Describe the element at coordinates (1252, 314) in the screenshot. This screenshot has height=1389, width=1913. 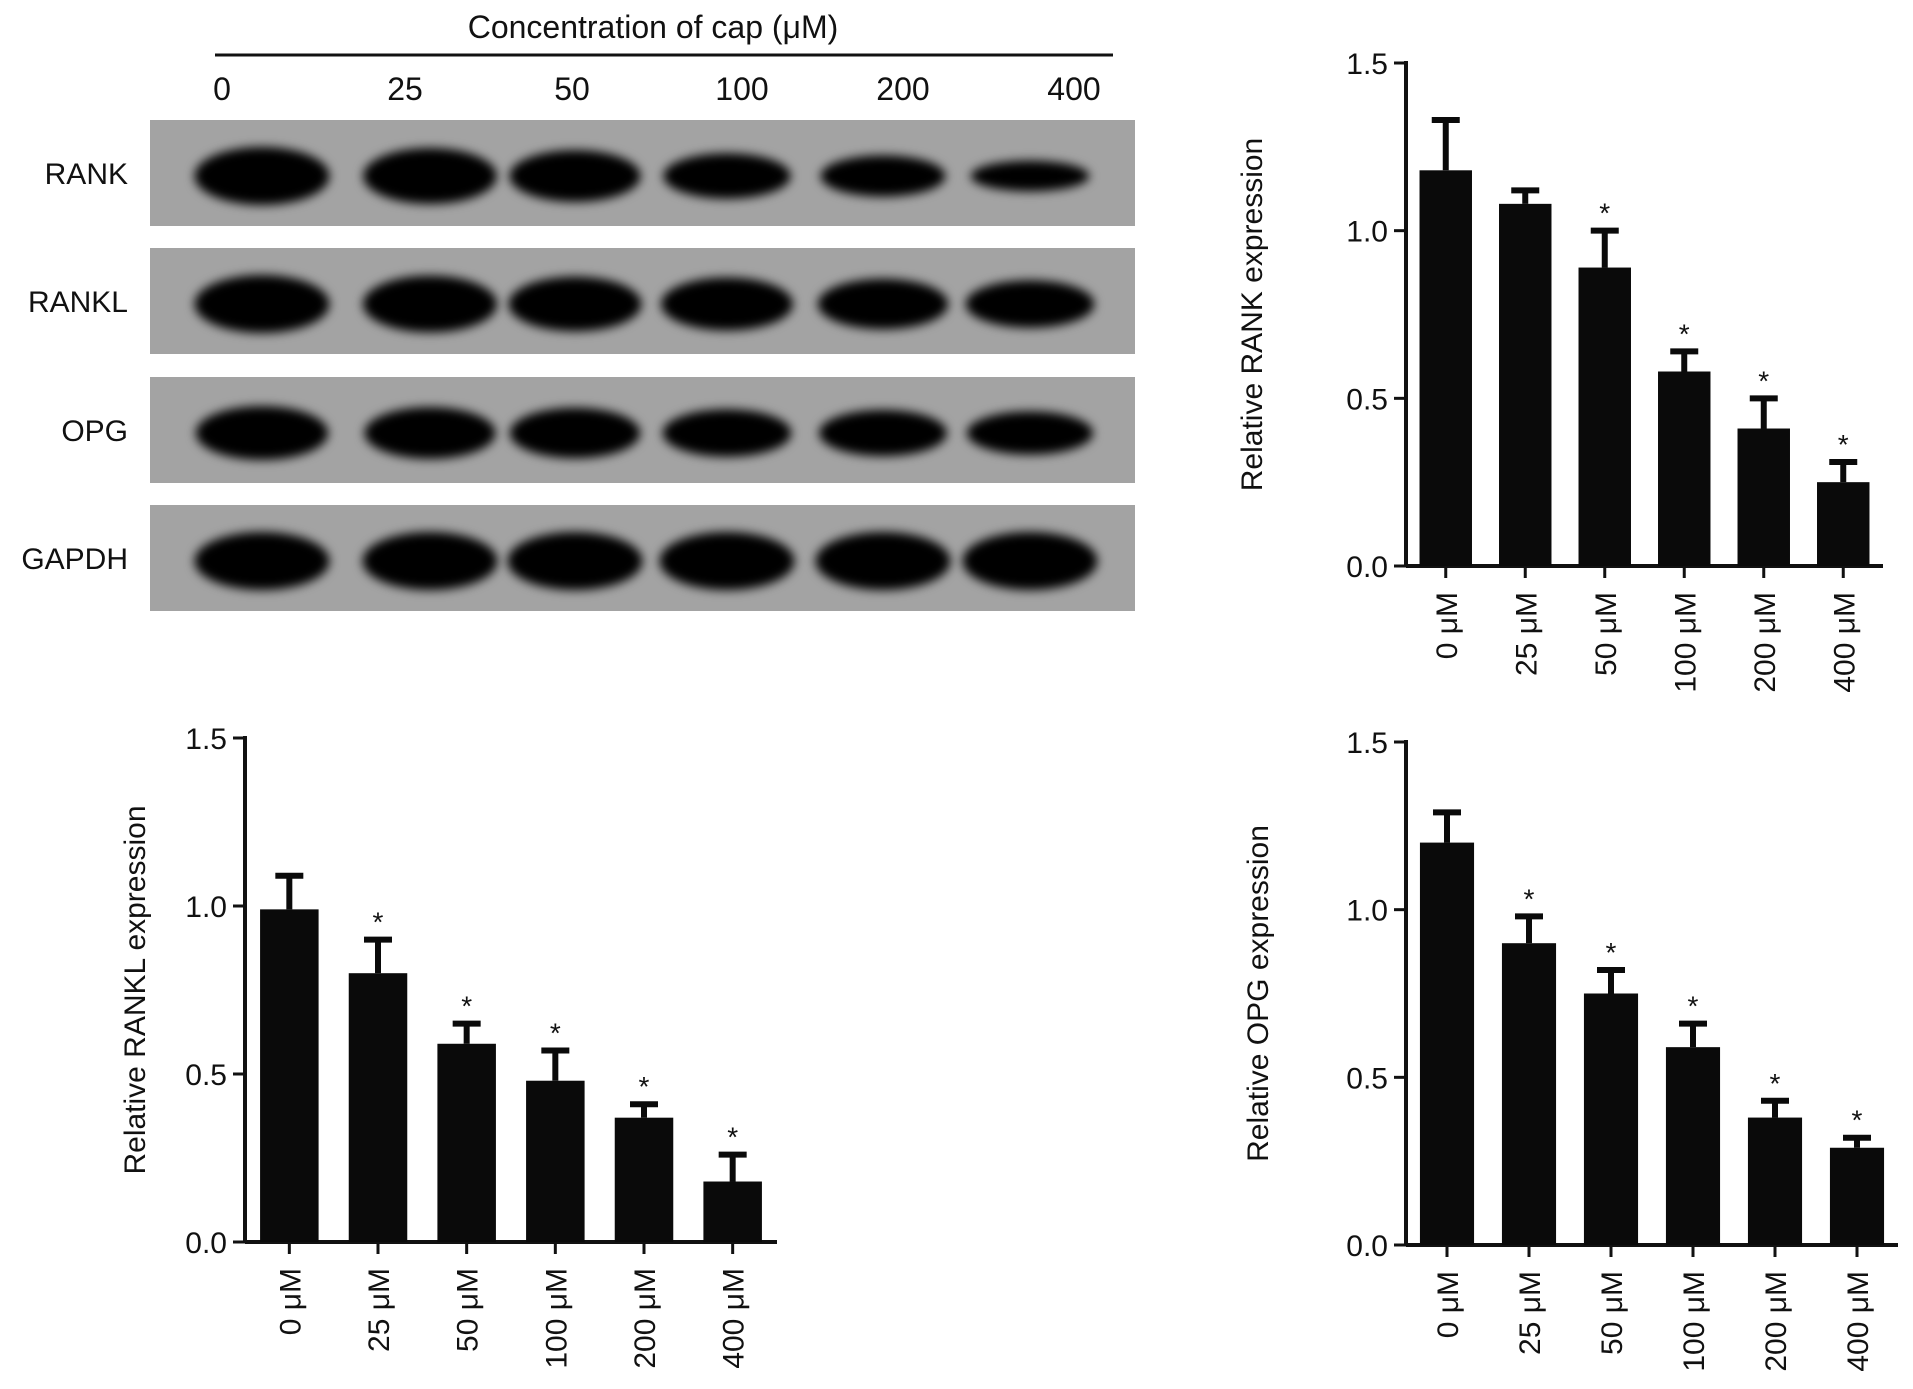
I see `y-axis-label: Relative RANK expression` at that location.